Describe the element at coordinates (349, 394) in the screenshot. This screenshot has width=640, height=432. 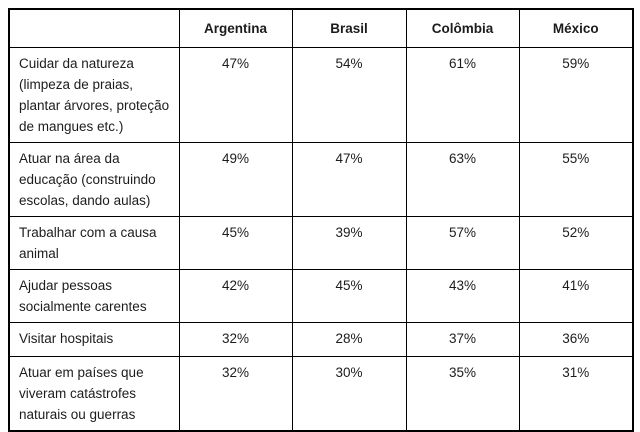
I see `value-cell: 30%` at that location.